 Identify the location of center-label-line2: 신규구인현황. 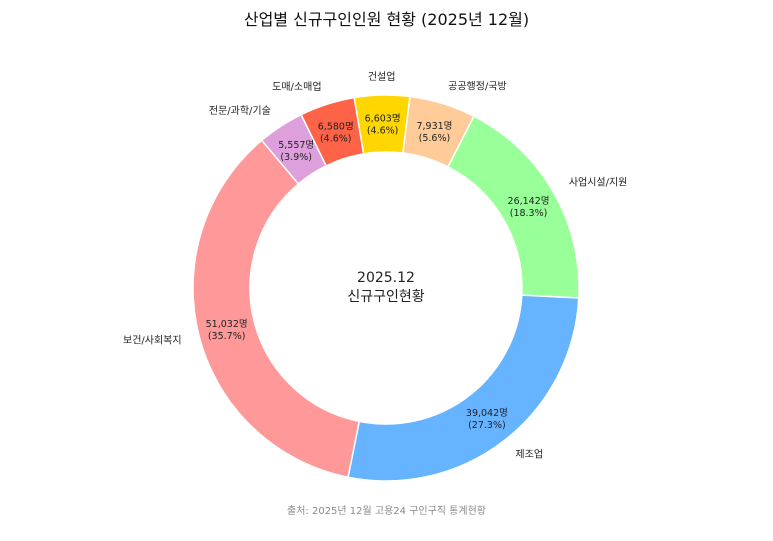
(385, 297).